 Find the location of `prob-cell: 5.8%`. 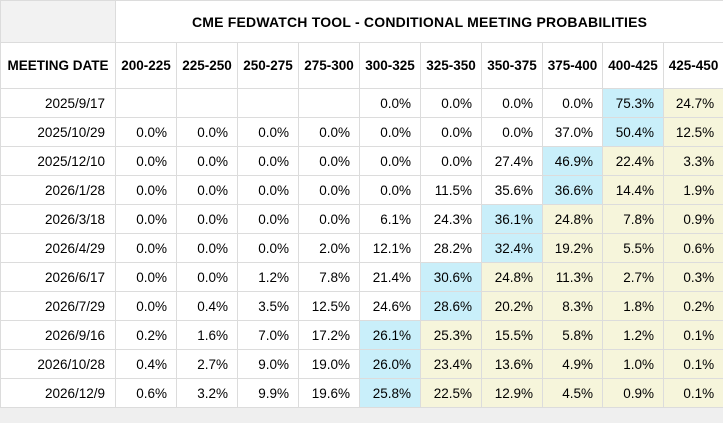

prob-cell: 5.8% is located at coordinates (572, 335).